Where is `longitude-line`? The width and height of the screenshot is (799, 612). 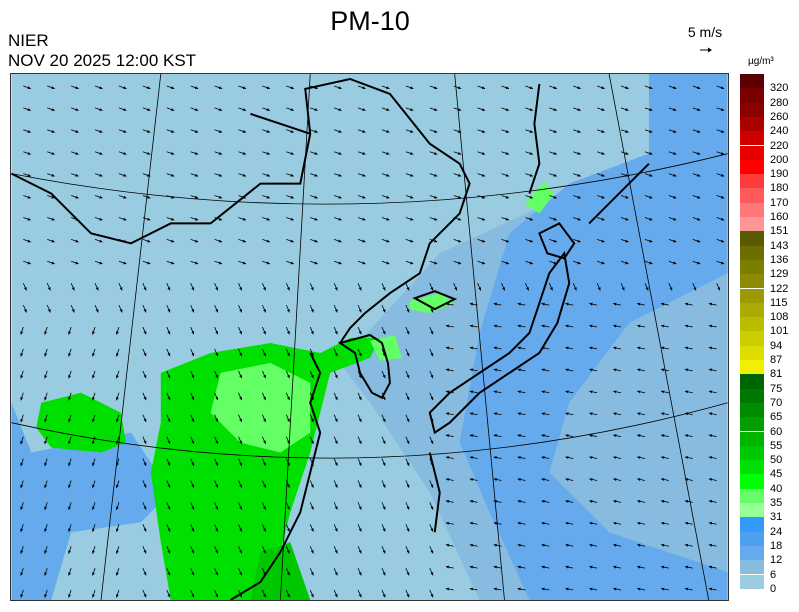 longitude-line is located at coordinates (131, 337).